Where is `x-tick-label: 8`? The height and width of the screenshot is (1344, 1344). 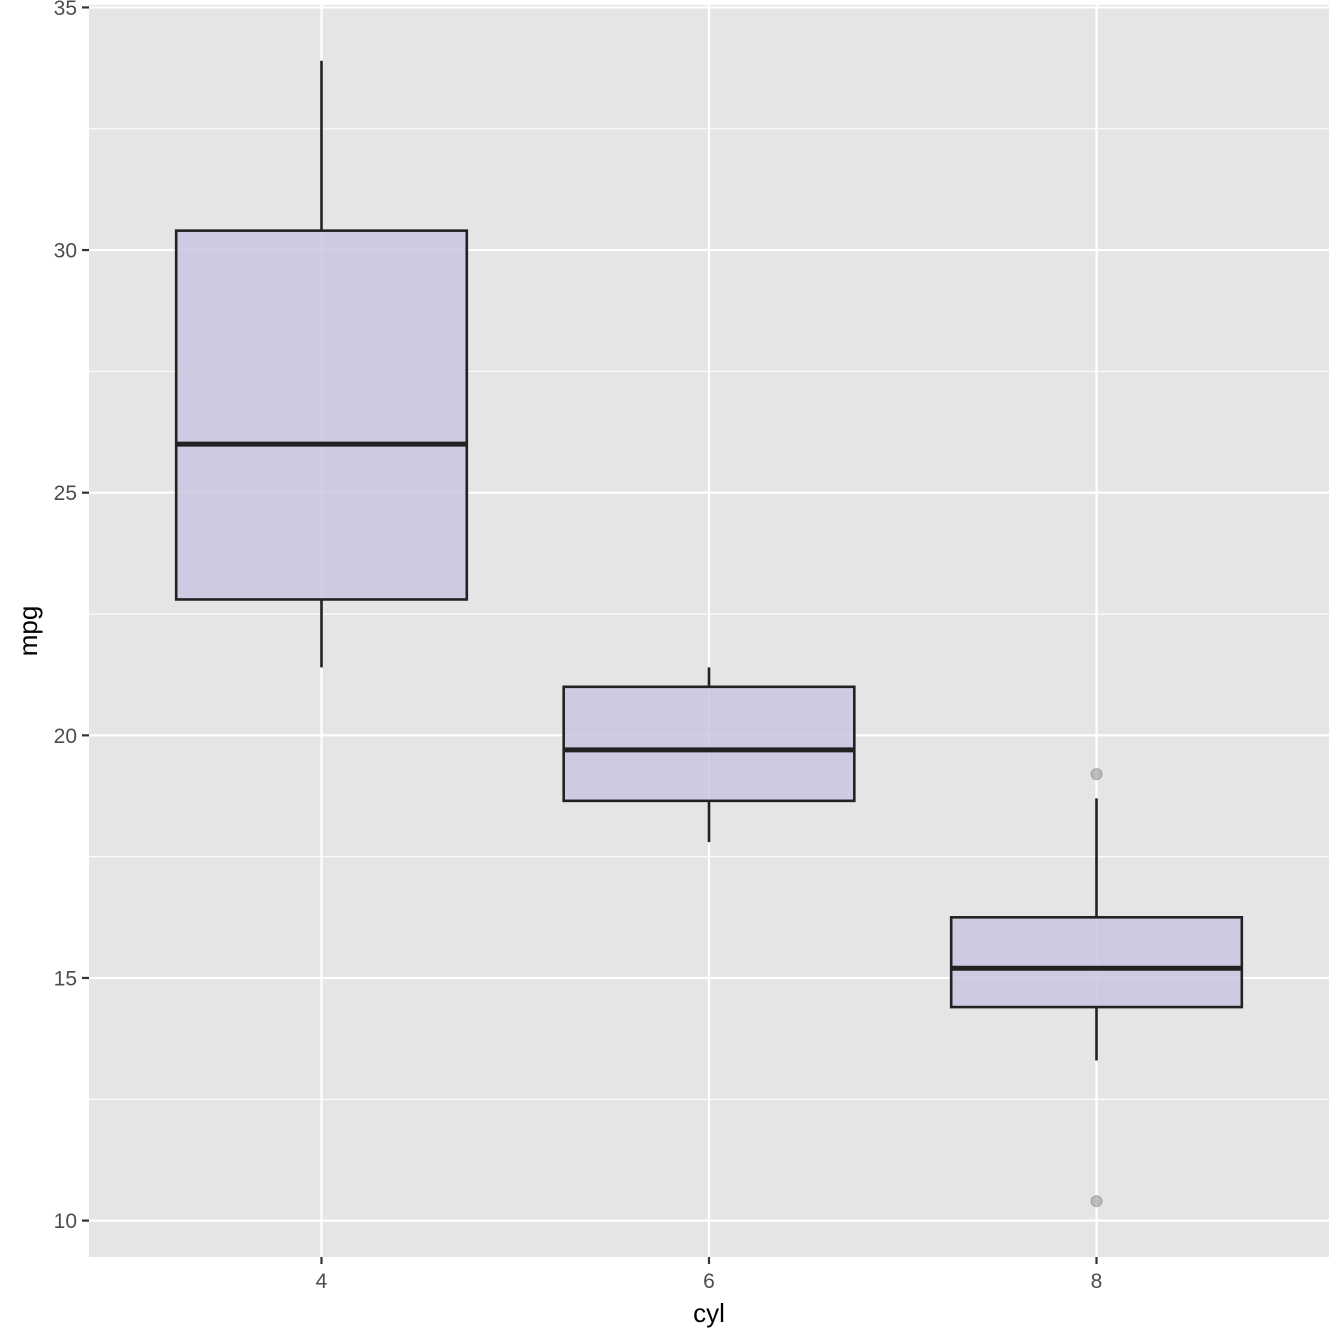 x-tick-label: 8 is located at coordinates (1097, 1281).